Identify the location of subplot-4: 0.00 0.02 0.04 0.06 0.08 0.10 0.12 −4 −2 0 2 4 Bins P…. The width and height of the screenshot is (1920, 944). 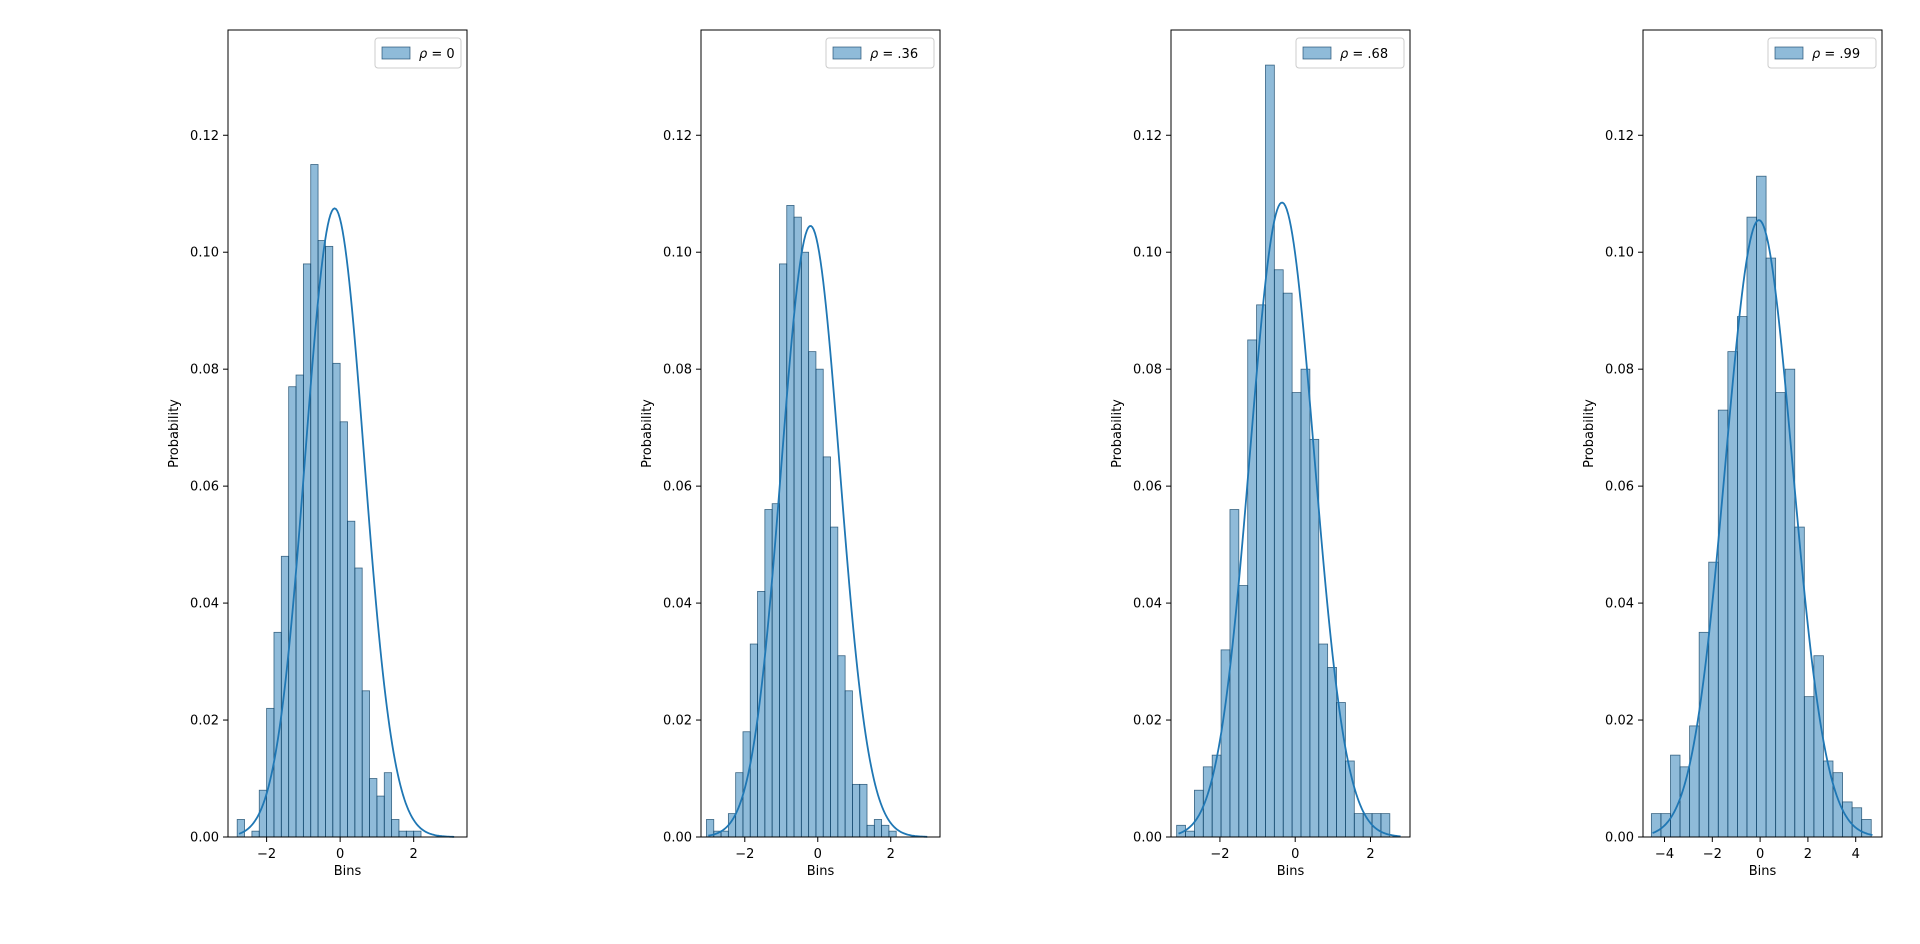
(1732, 454).